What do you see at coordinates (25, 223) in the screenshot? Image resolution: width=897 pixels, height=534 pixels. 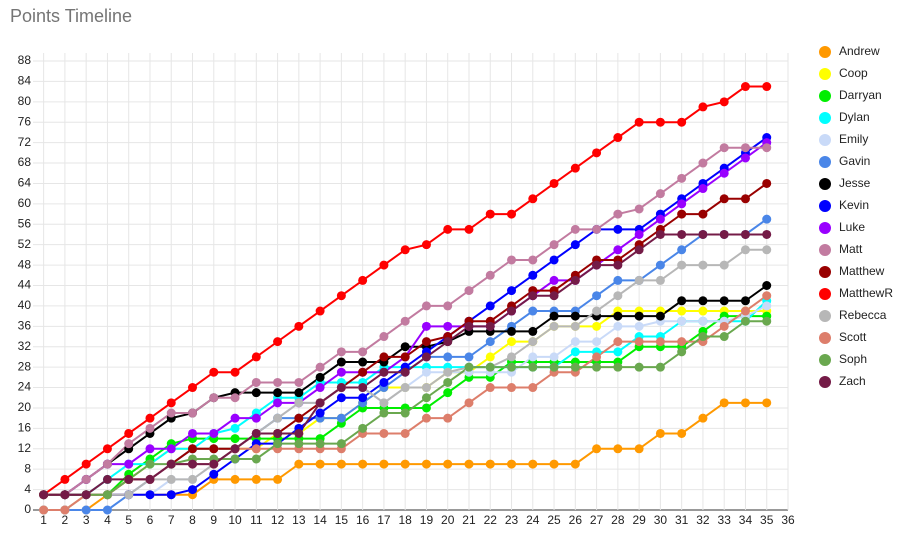 I see `y-tick-label: 56` at bounding box center [25, 223].